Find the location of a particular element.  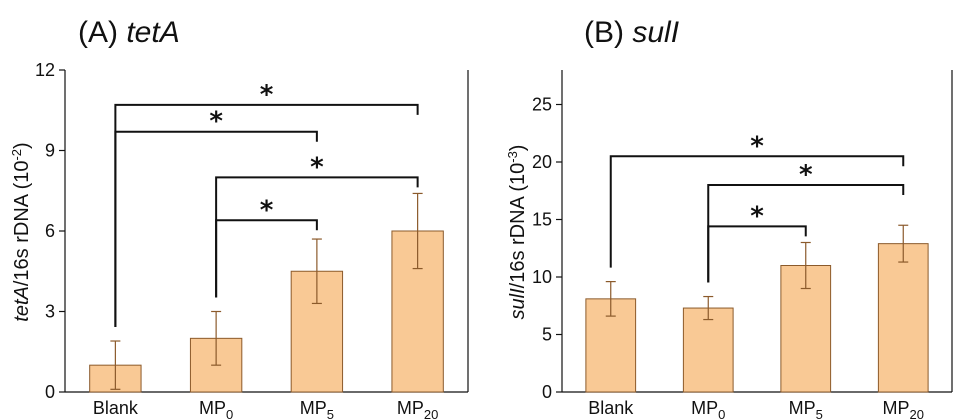

panel-a-y-tick-label: 9 is located at coordinates (50, 151).